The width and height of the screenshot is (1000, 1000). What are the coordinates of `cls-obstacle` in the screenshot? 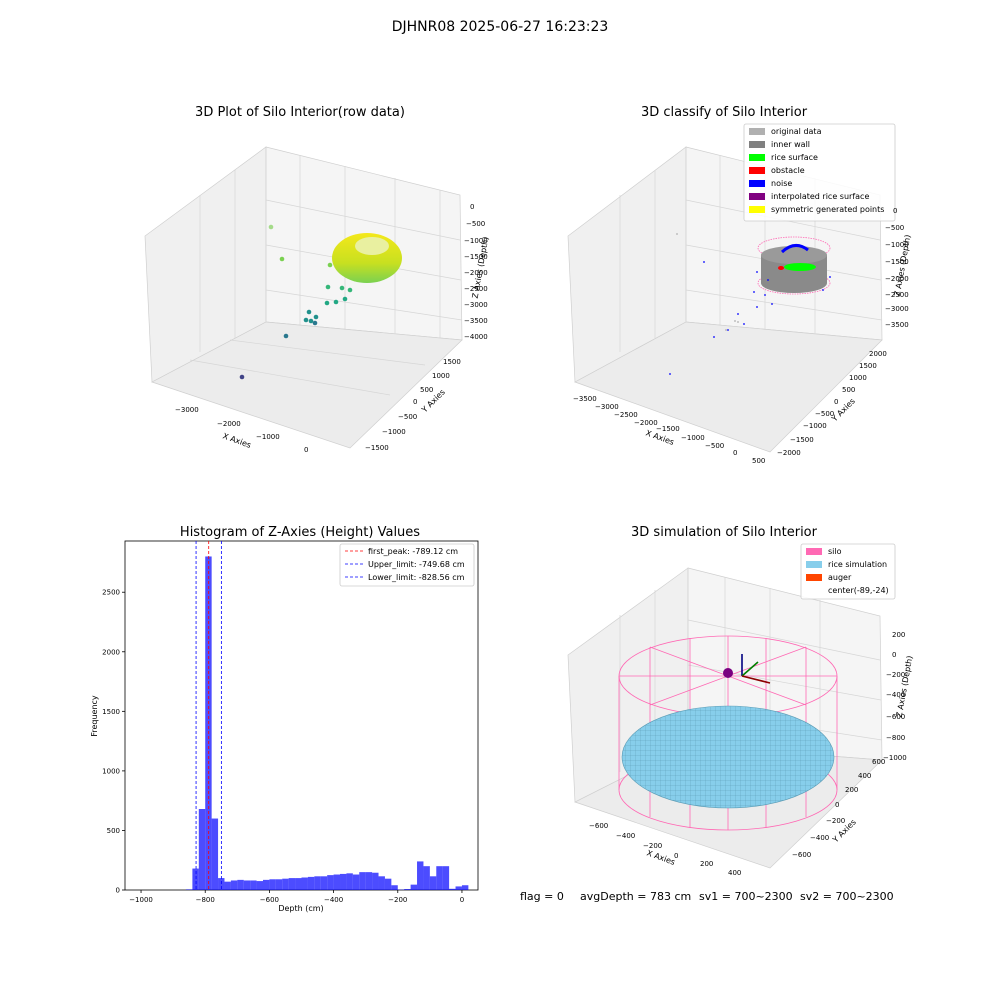 It's located at (781, 268).